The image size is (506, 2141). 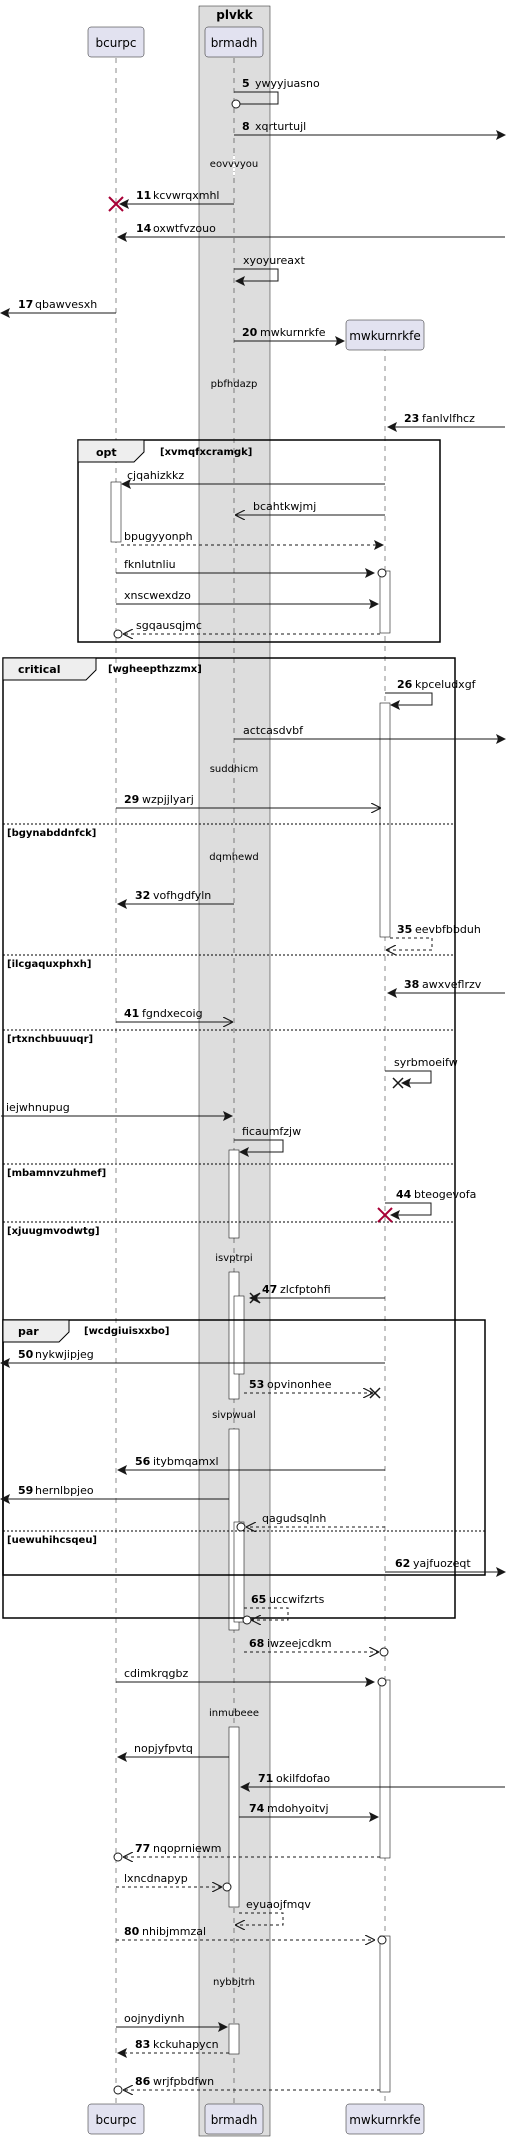 I want to click on message-53: 53 opvinonhee, so click(x=312, y=1388).